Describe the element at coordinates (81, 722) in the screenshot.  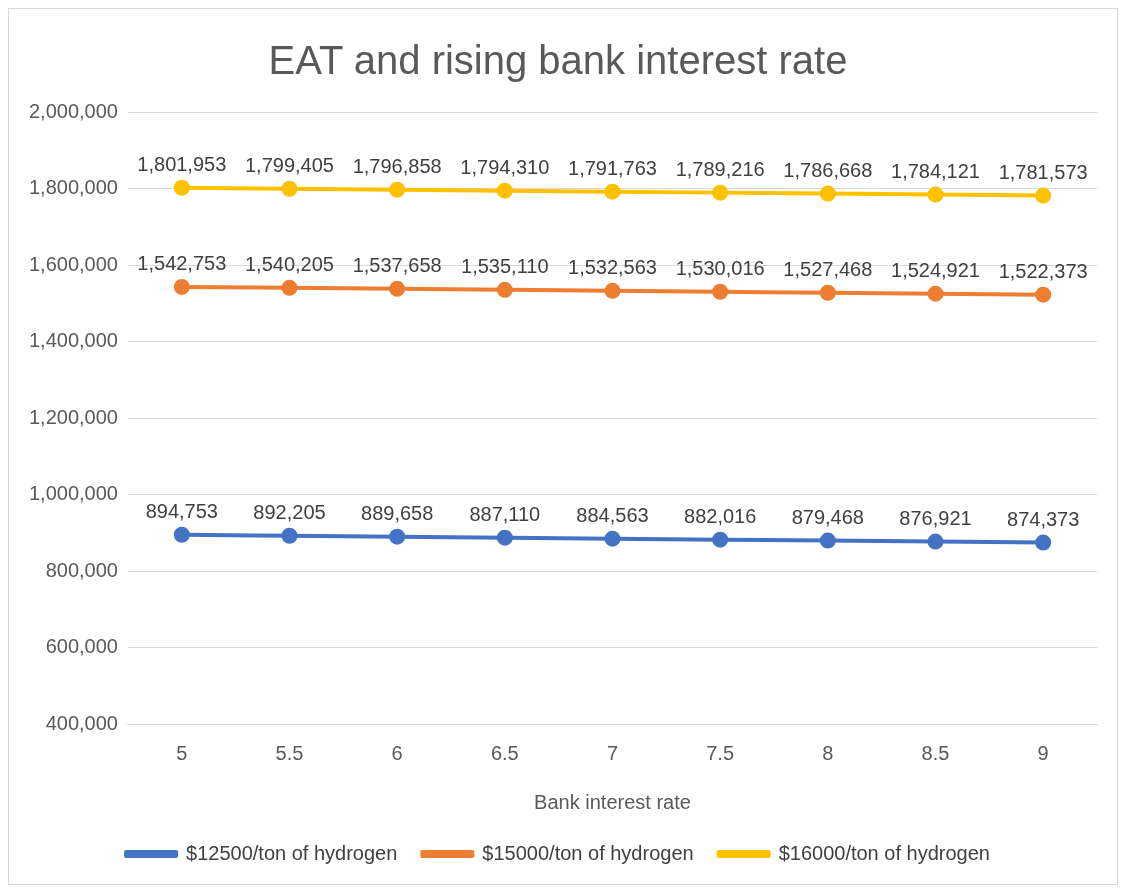
I see `y-tick-label: 400,000` at that location.